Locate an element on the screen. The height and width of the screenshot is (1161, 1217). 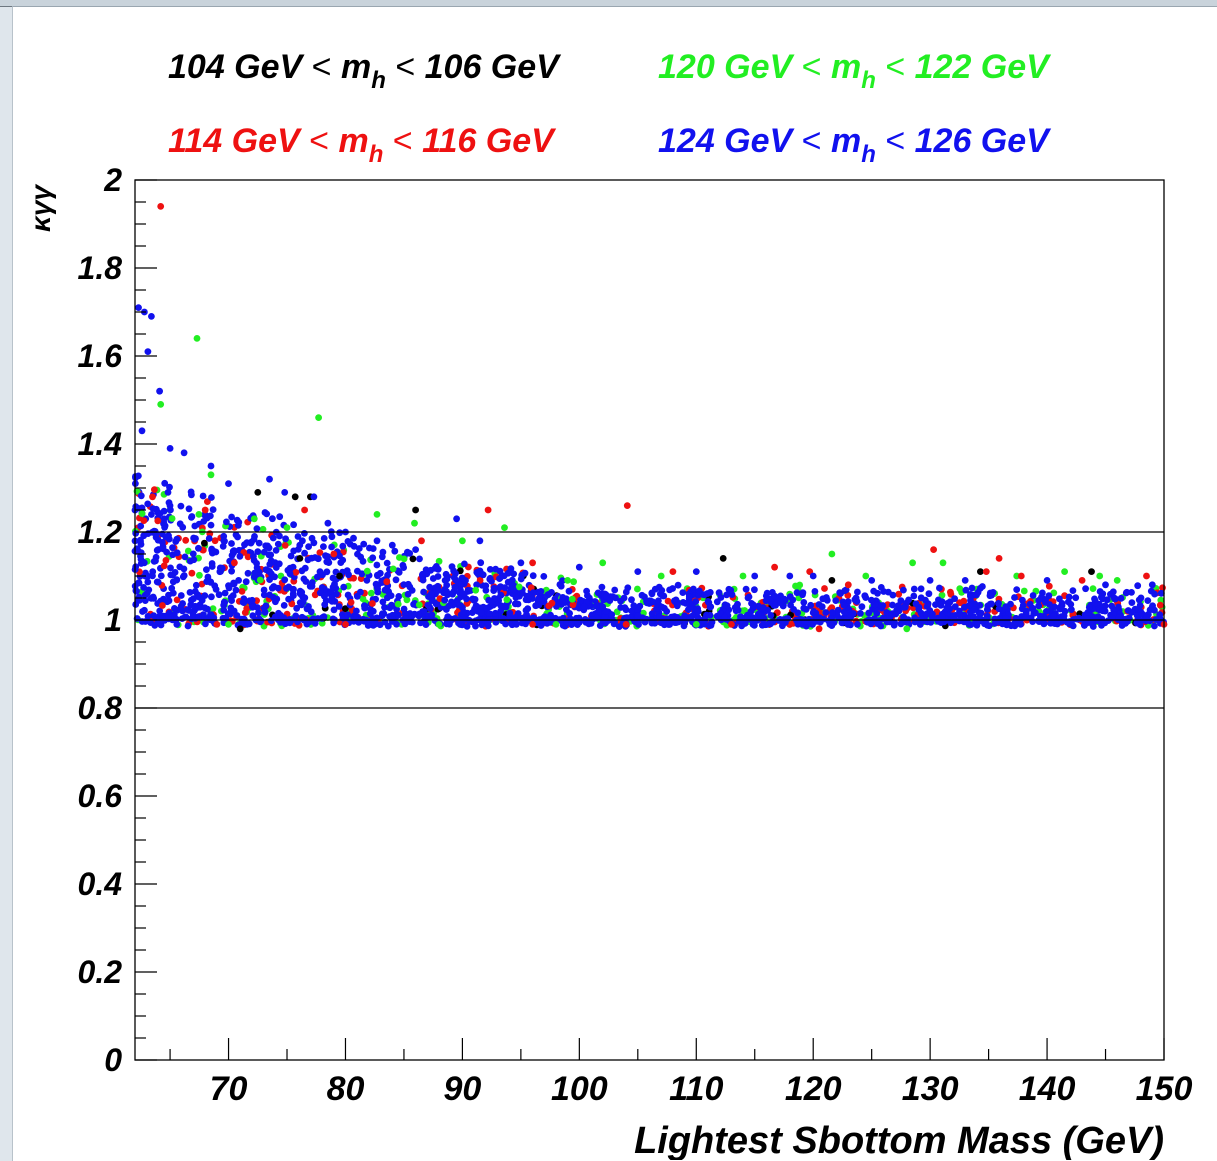
y-tick-label: 1.2 is located at coordinates (100, 532).